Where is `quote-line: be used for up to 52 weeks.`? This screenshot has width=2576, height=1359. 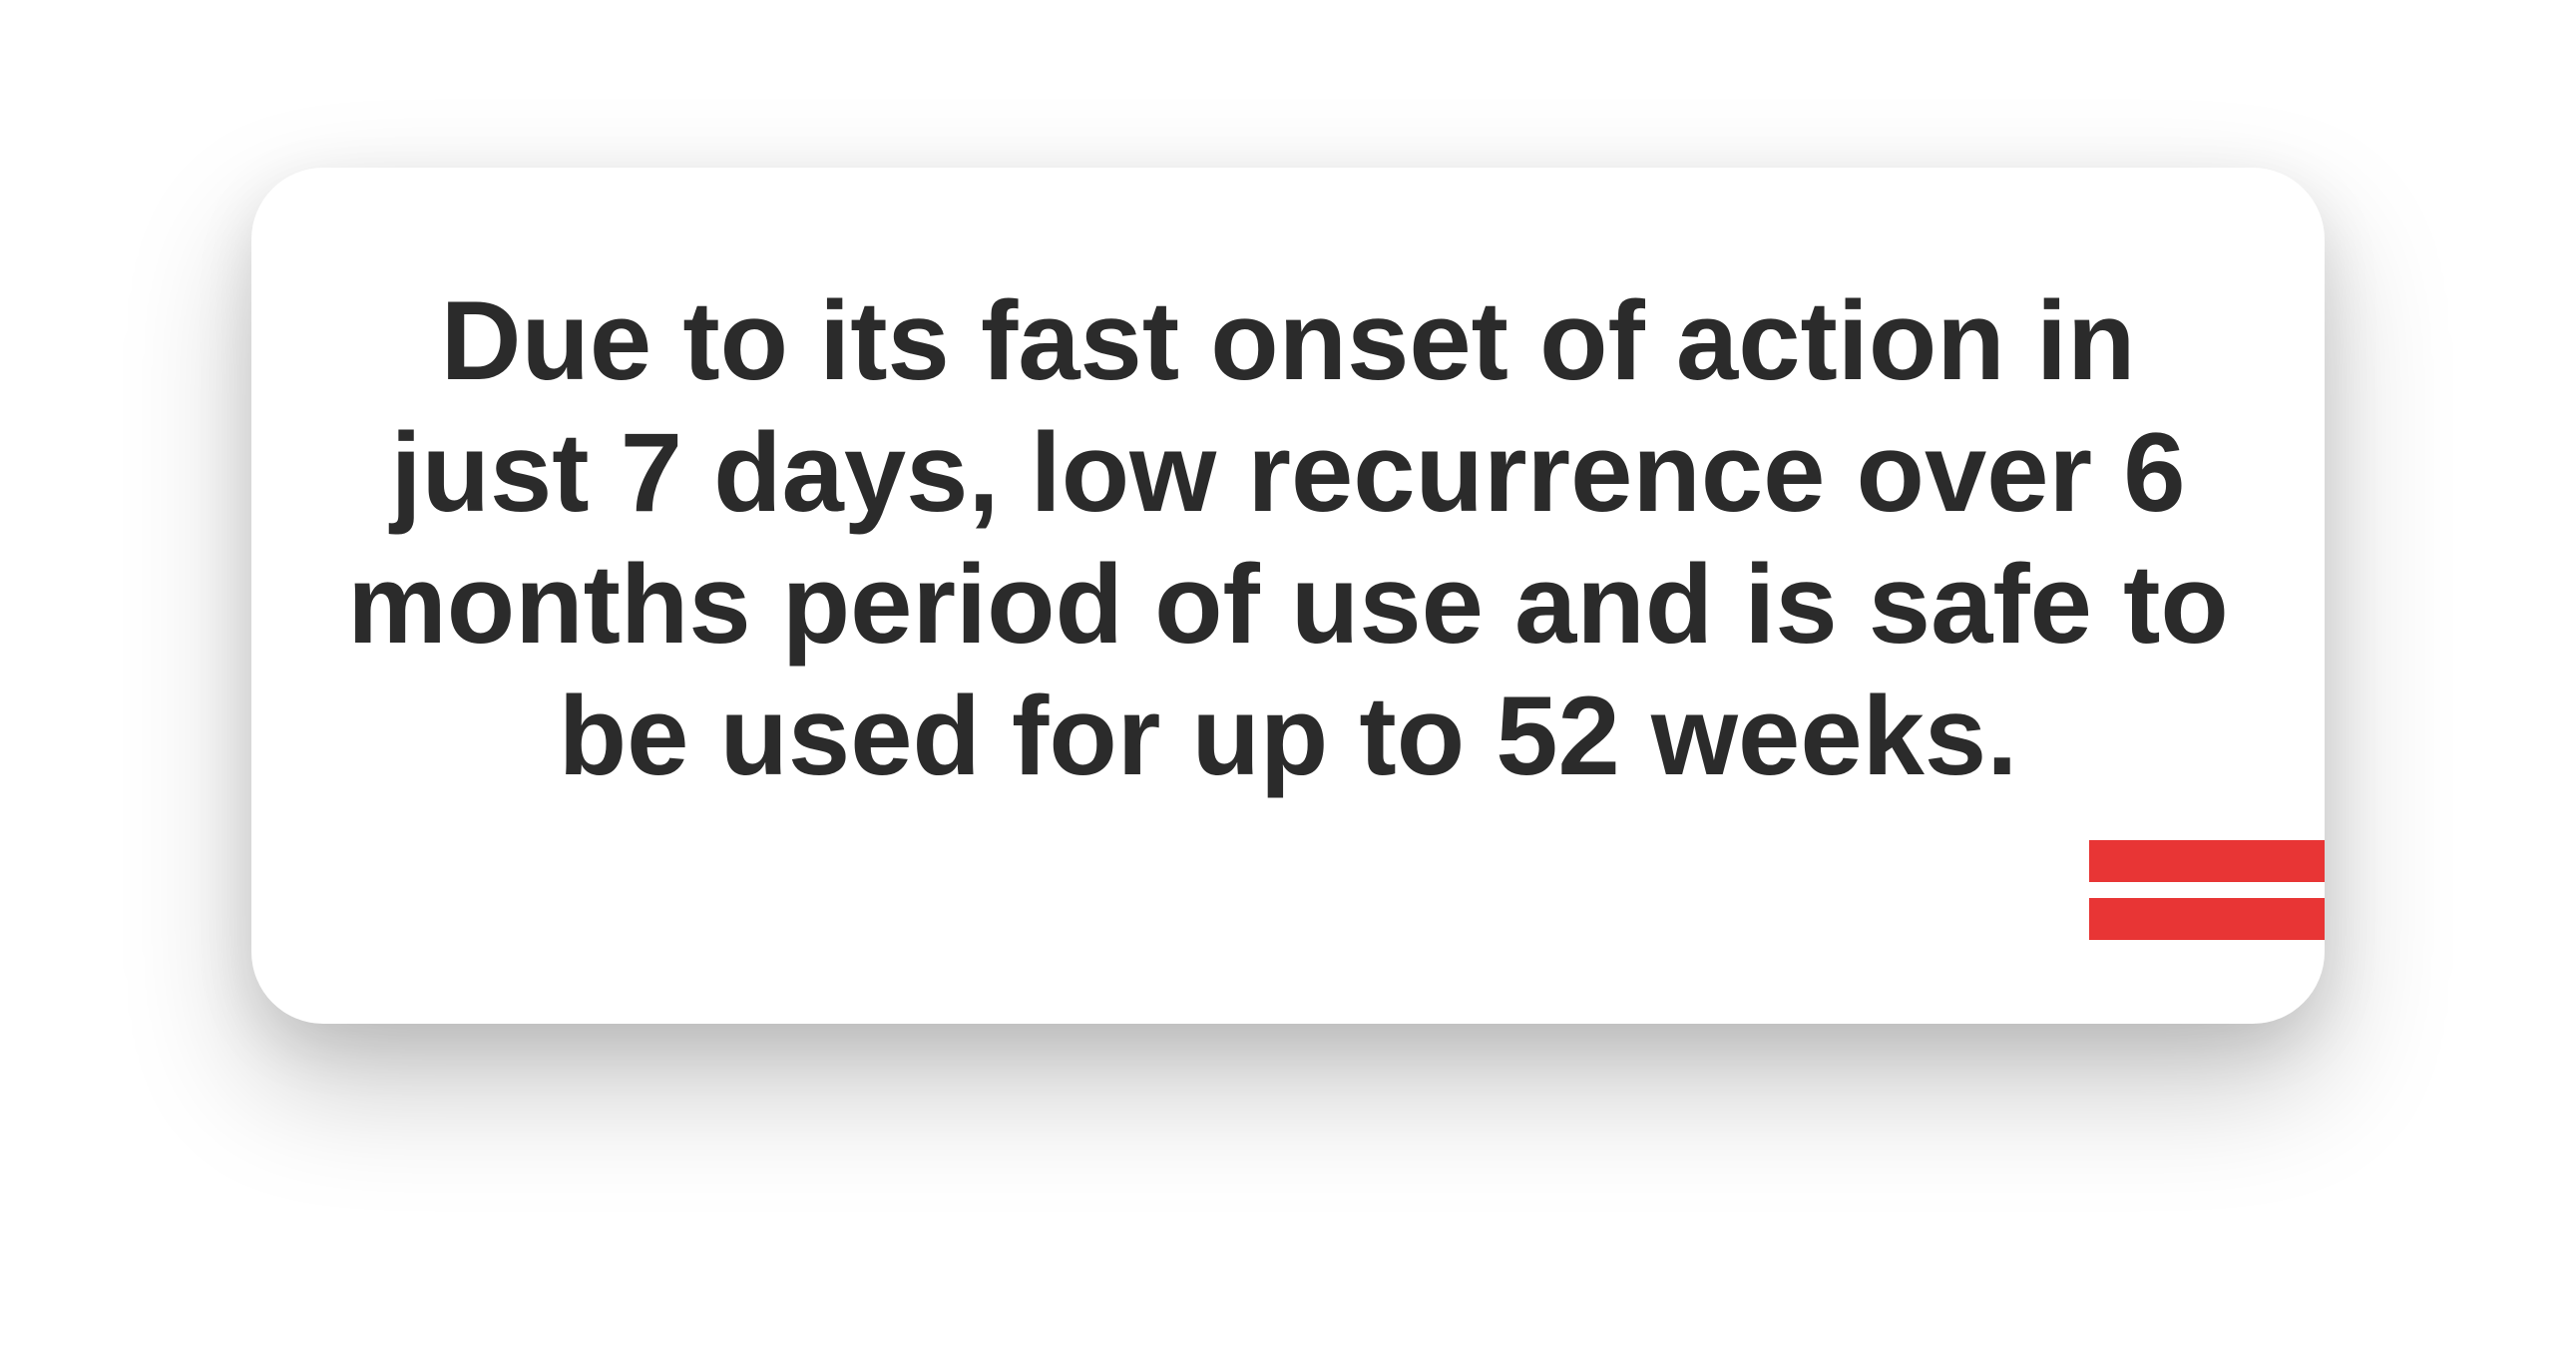 quote-line: be used for up to 52 weeks. is located at coordinates (1288, 736).